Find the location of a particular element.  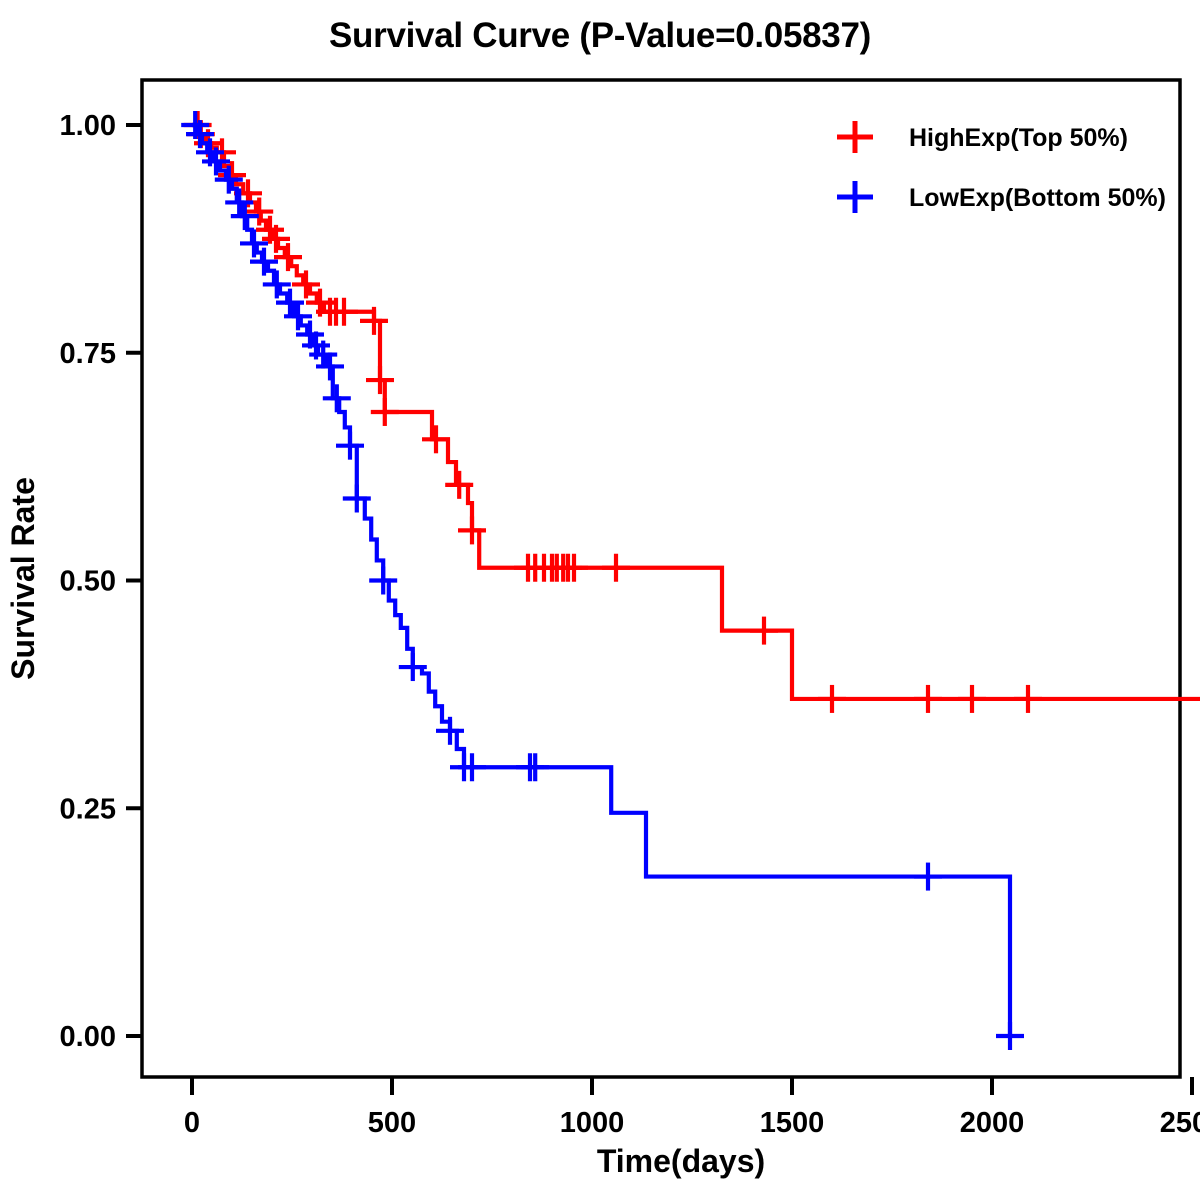

legend-entry-low-exp: LowExp(Bottom 50%) is located at coordinates (1001, 197).